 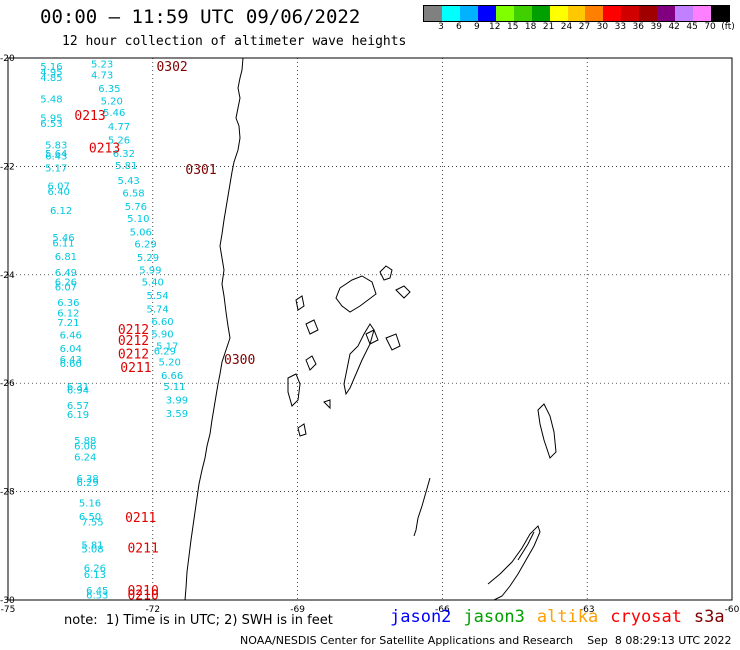 What do you see at coordinates (51, 73) in the screenshot?
I see `wave-height-label: 4.95` at bounding box center [51, 73].